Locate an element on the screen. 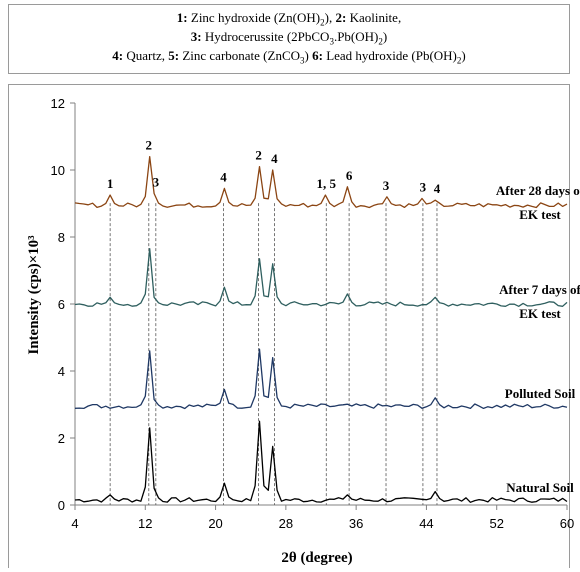 This screenshot has width=580, height=572. legend-number: 5: is located at coordinates (174, 55).